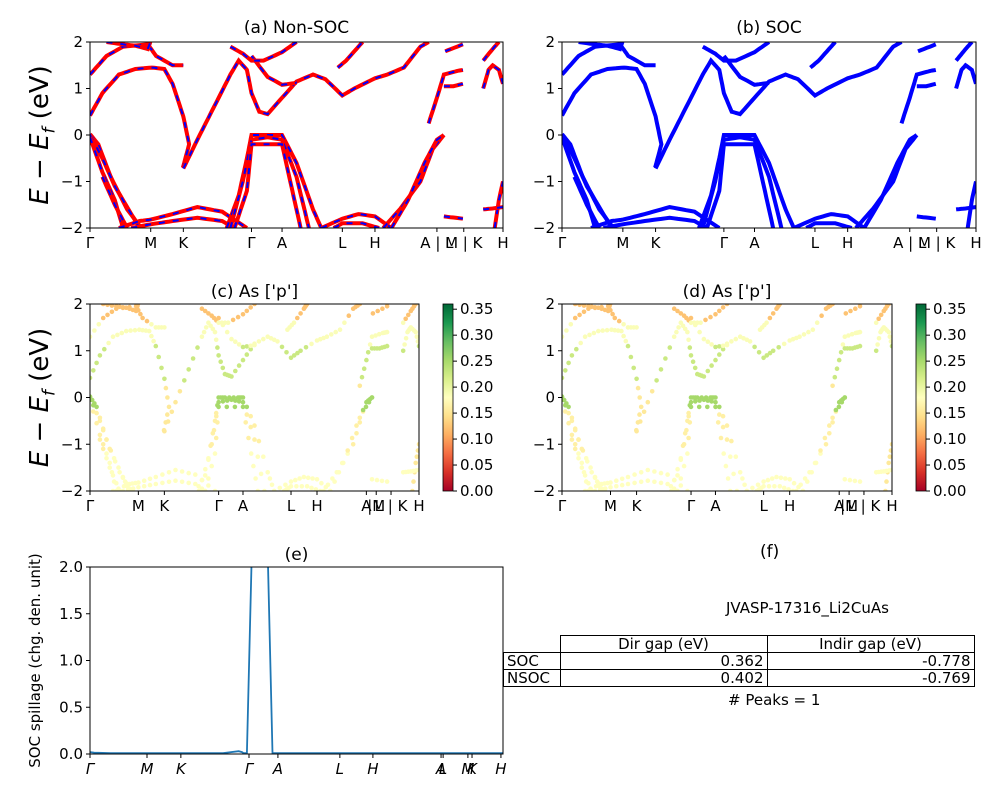 The height and width of the screenshot is (800, 1000). I want to click on panel-c-ytick-label: −1, so click(72, 444).